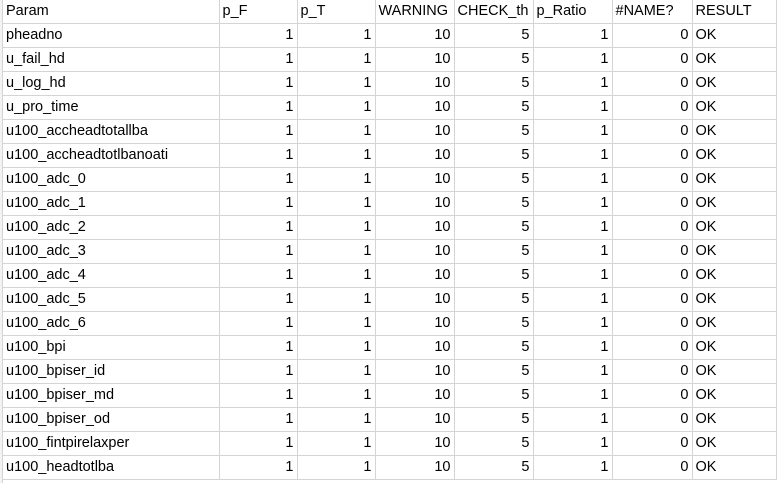 The width and height of the screenshot is (780, 483). Describe the element at coordinates (111, 107) in the screenshot. I see `cell-param: u_pro_time` at that location.